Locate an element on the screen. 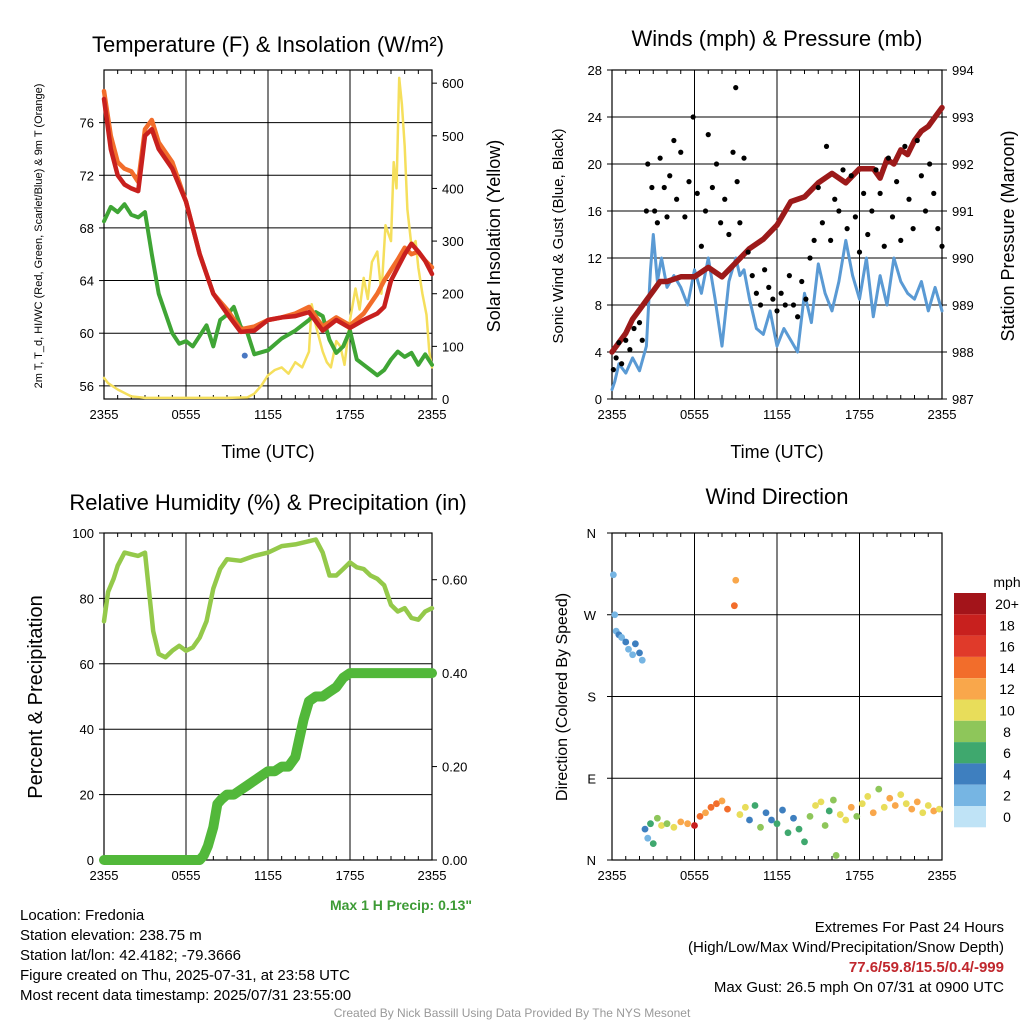  rh-y2-tick-label: 0.40 is located at coordinates (454, 673).